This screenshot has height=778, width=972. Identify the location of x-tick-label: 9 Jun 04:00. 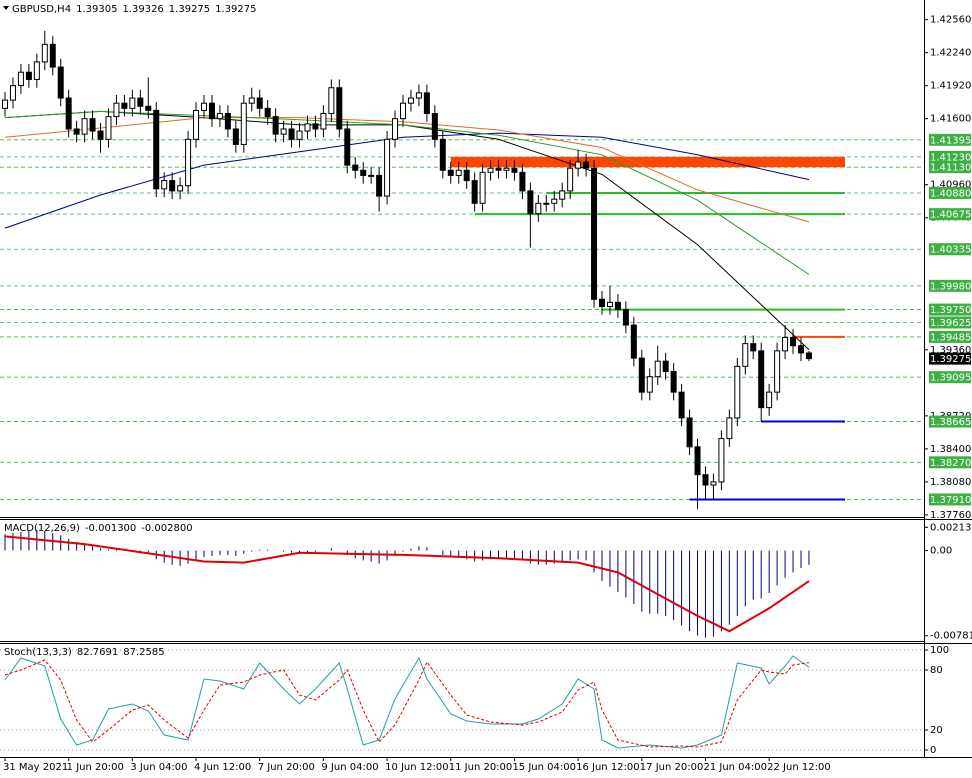
(349, 767).